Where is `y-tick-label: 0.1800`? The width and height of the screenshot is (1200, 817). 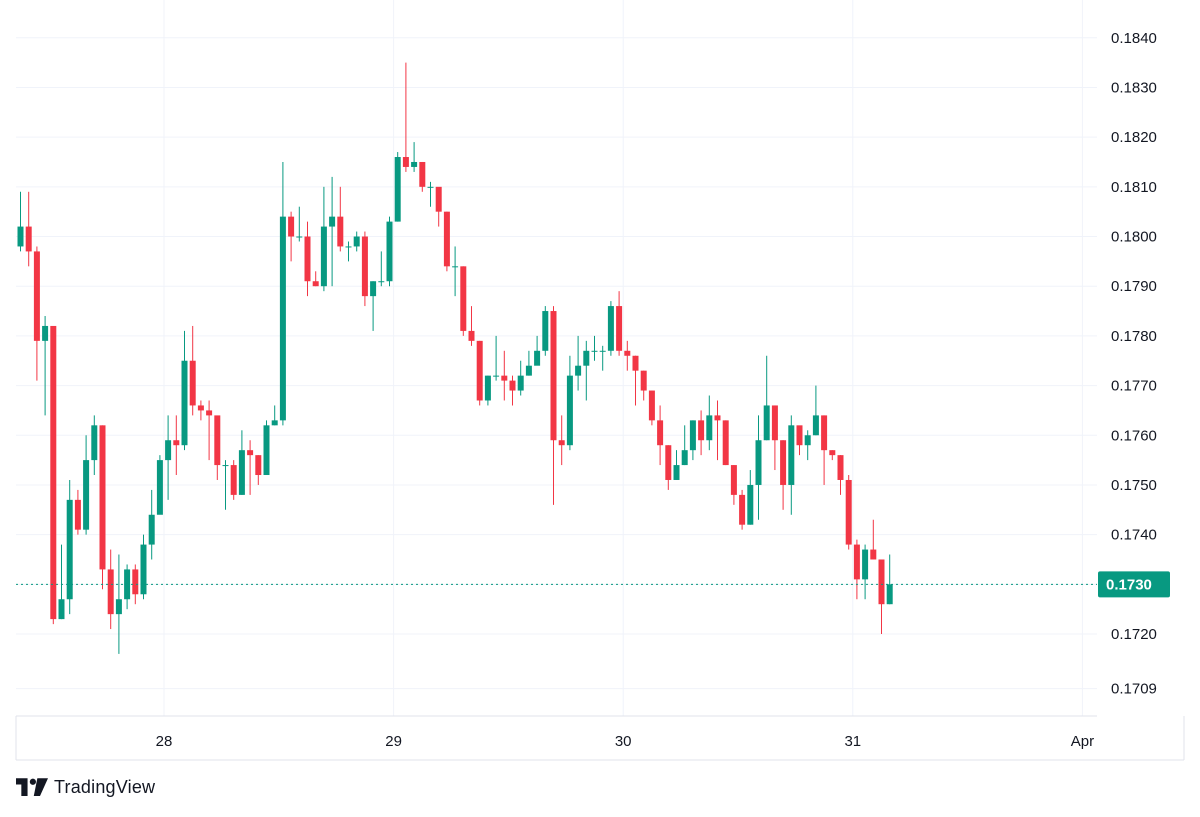 y-tick-label: 0.1800 is located at coordinates (1134, 237).